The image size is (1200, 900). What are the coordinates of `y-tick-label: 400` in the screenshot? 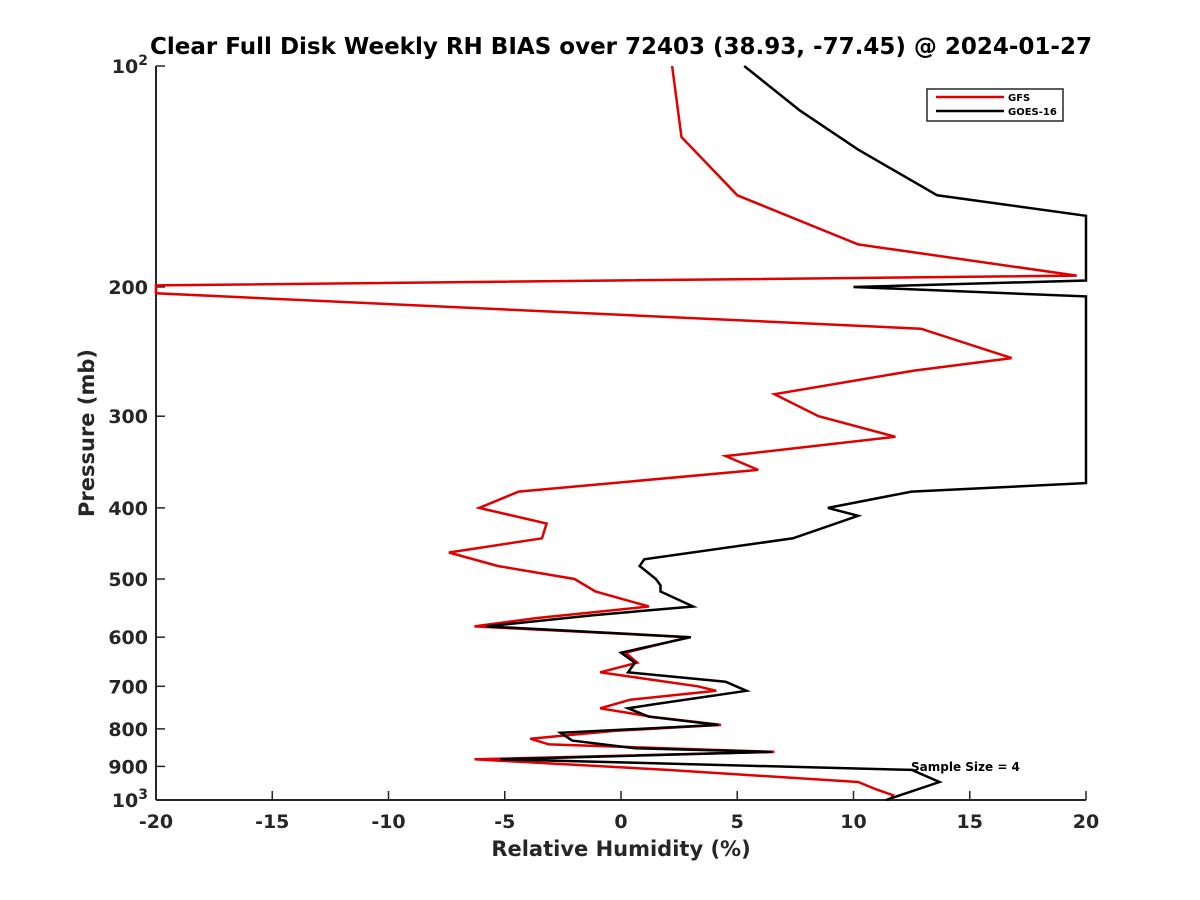 It's located at (128, 509).